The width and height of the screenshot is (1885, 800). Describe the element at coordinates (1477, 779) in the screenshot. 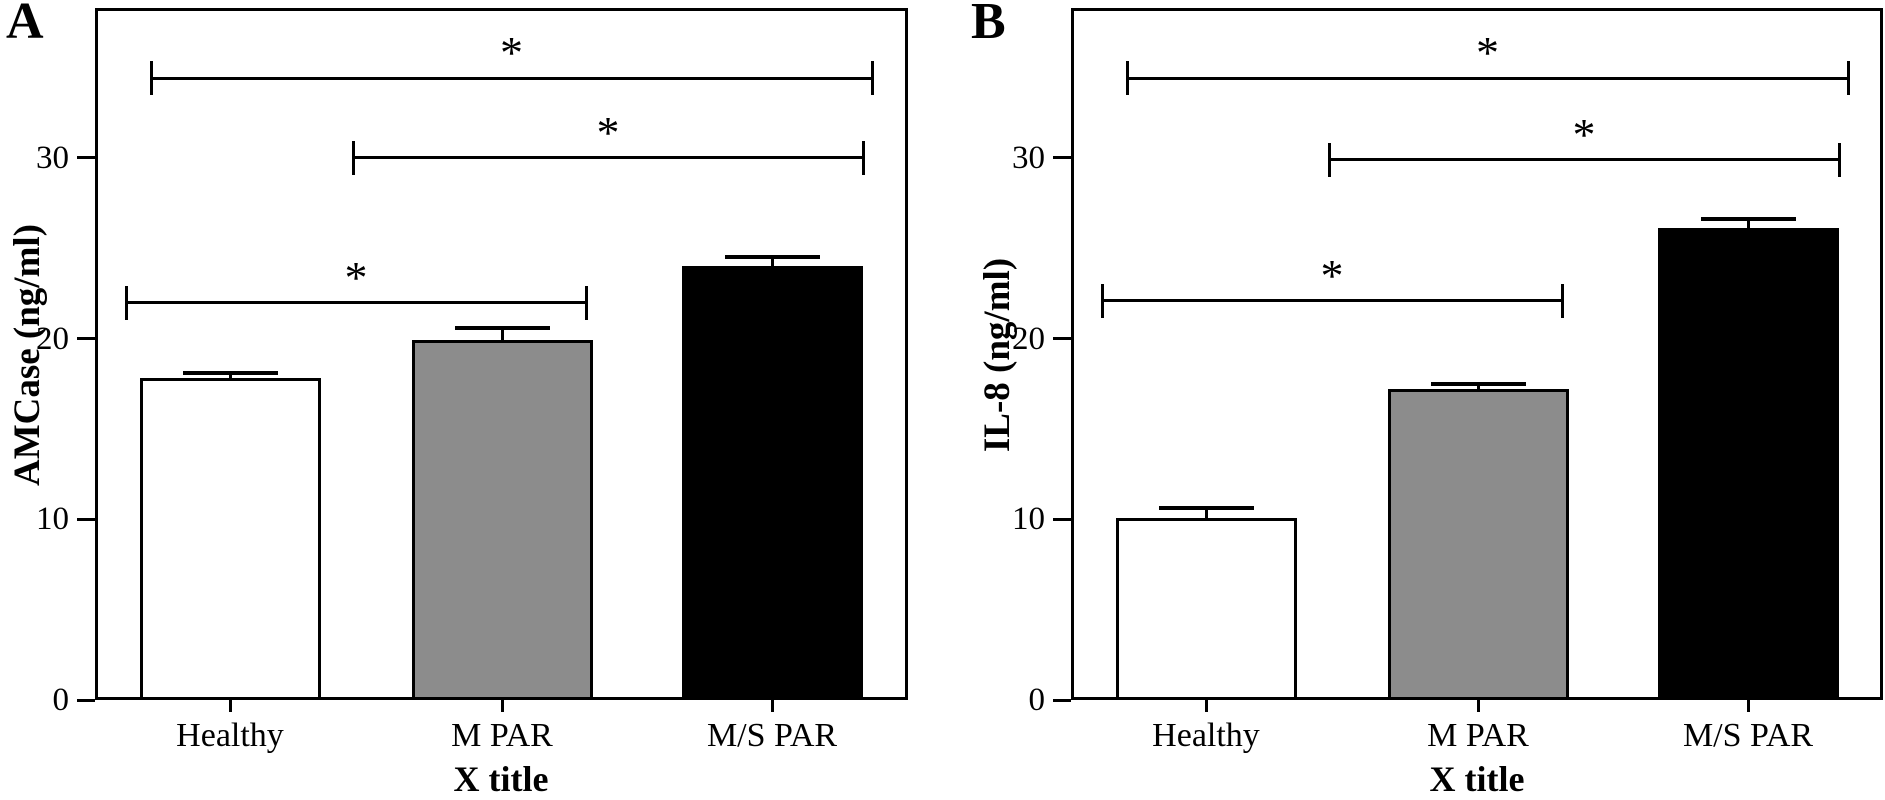

I see `panel-b-x-axis-title: X title` at that location.